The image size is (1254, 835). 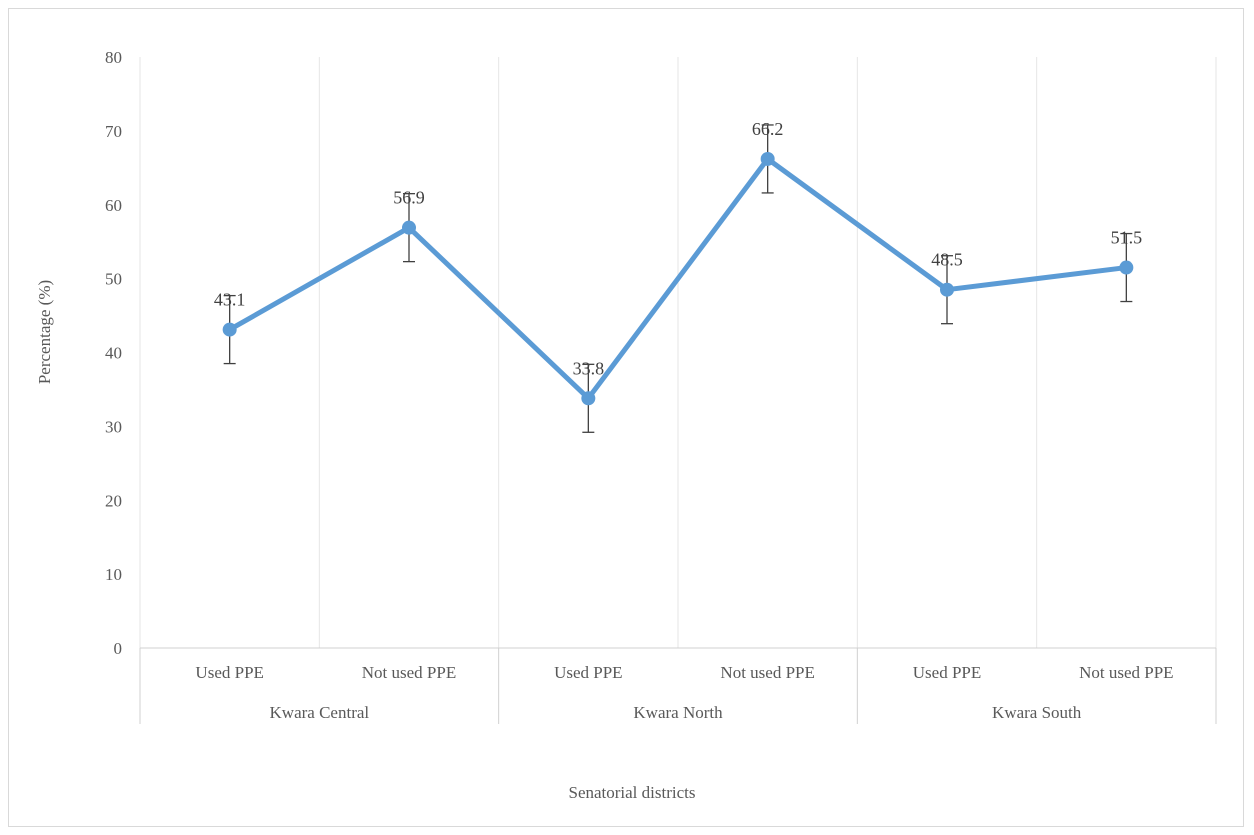 What do you see at coordinates (1037, 712) in the screenshot?
I see `x-group-label: Kwara South` at bounding box center [1037, 712].